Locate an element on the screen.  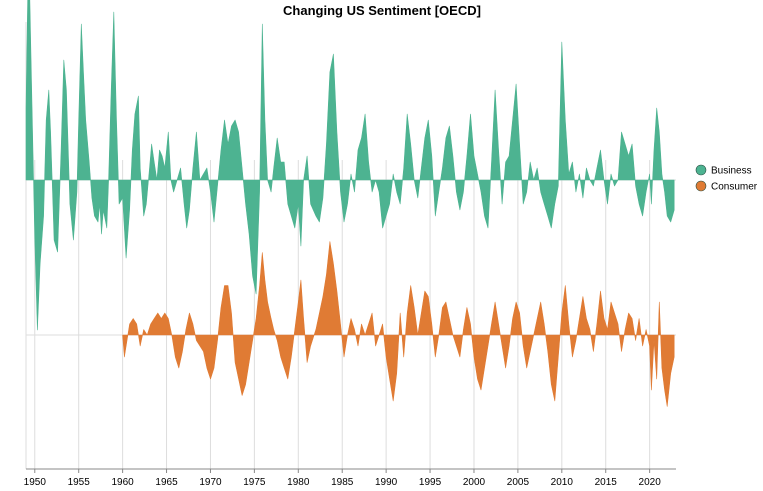
legend-item-business: Business is located at coordinates (723, 170).